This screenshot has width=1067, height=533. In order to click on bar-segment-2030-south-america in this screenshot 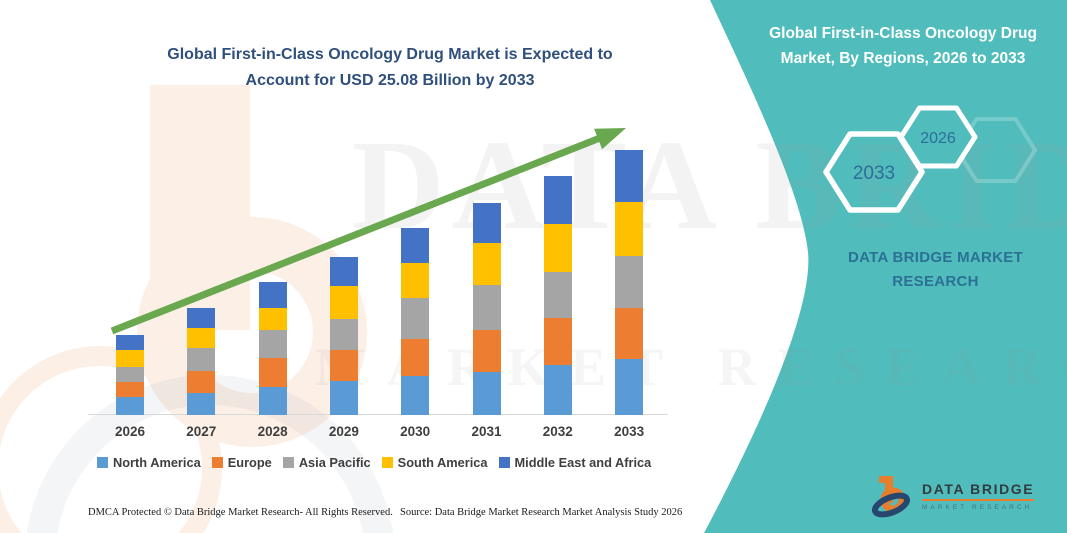, I will do `click(415, 281)`.